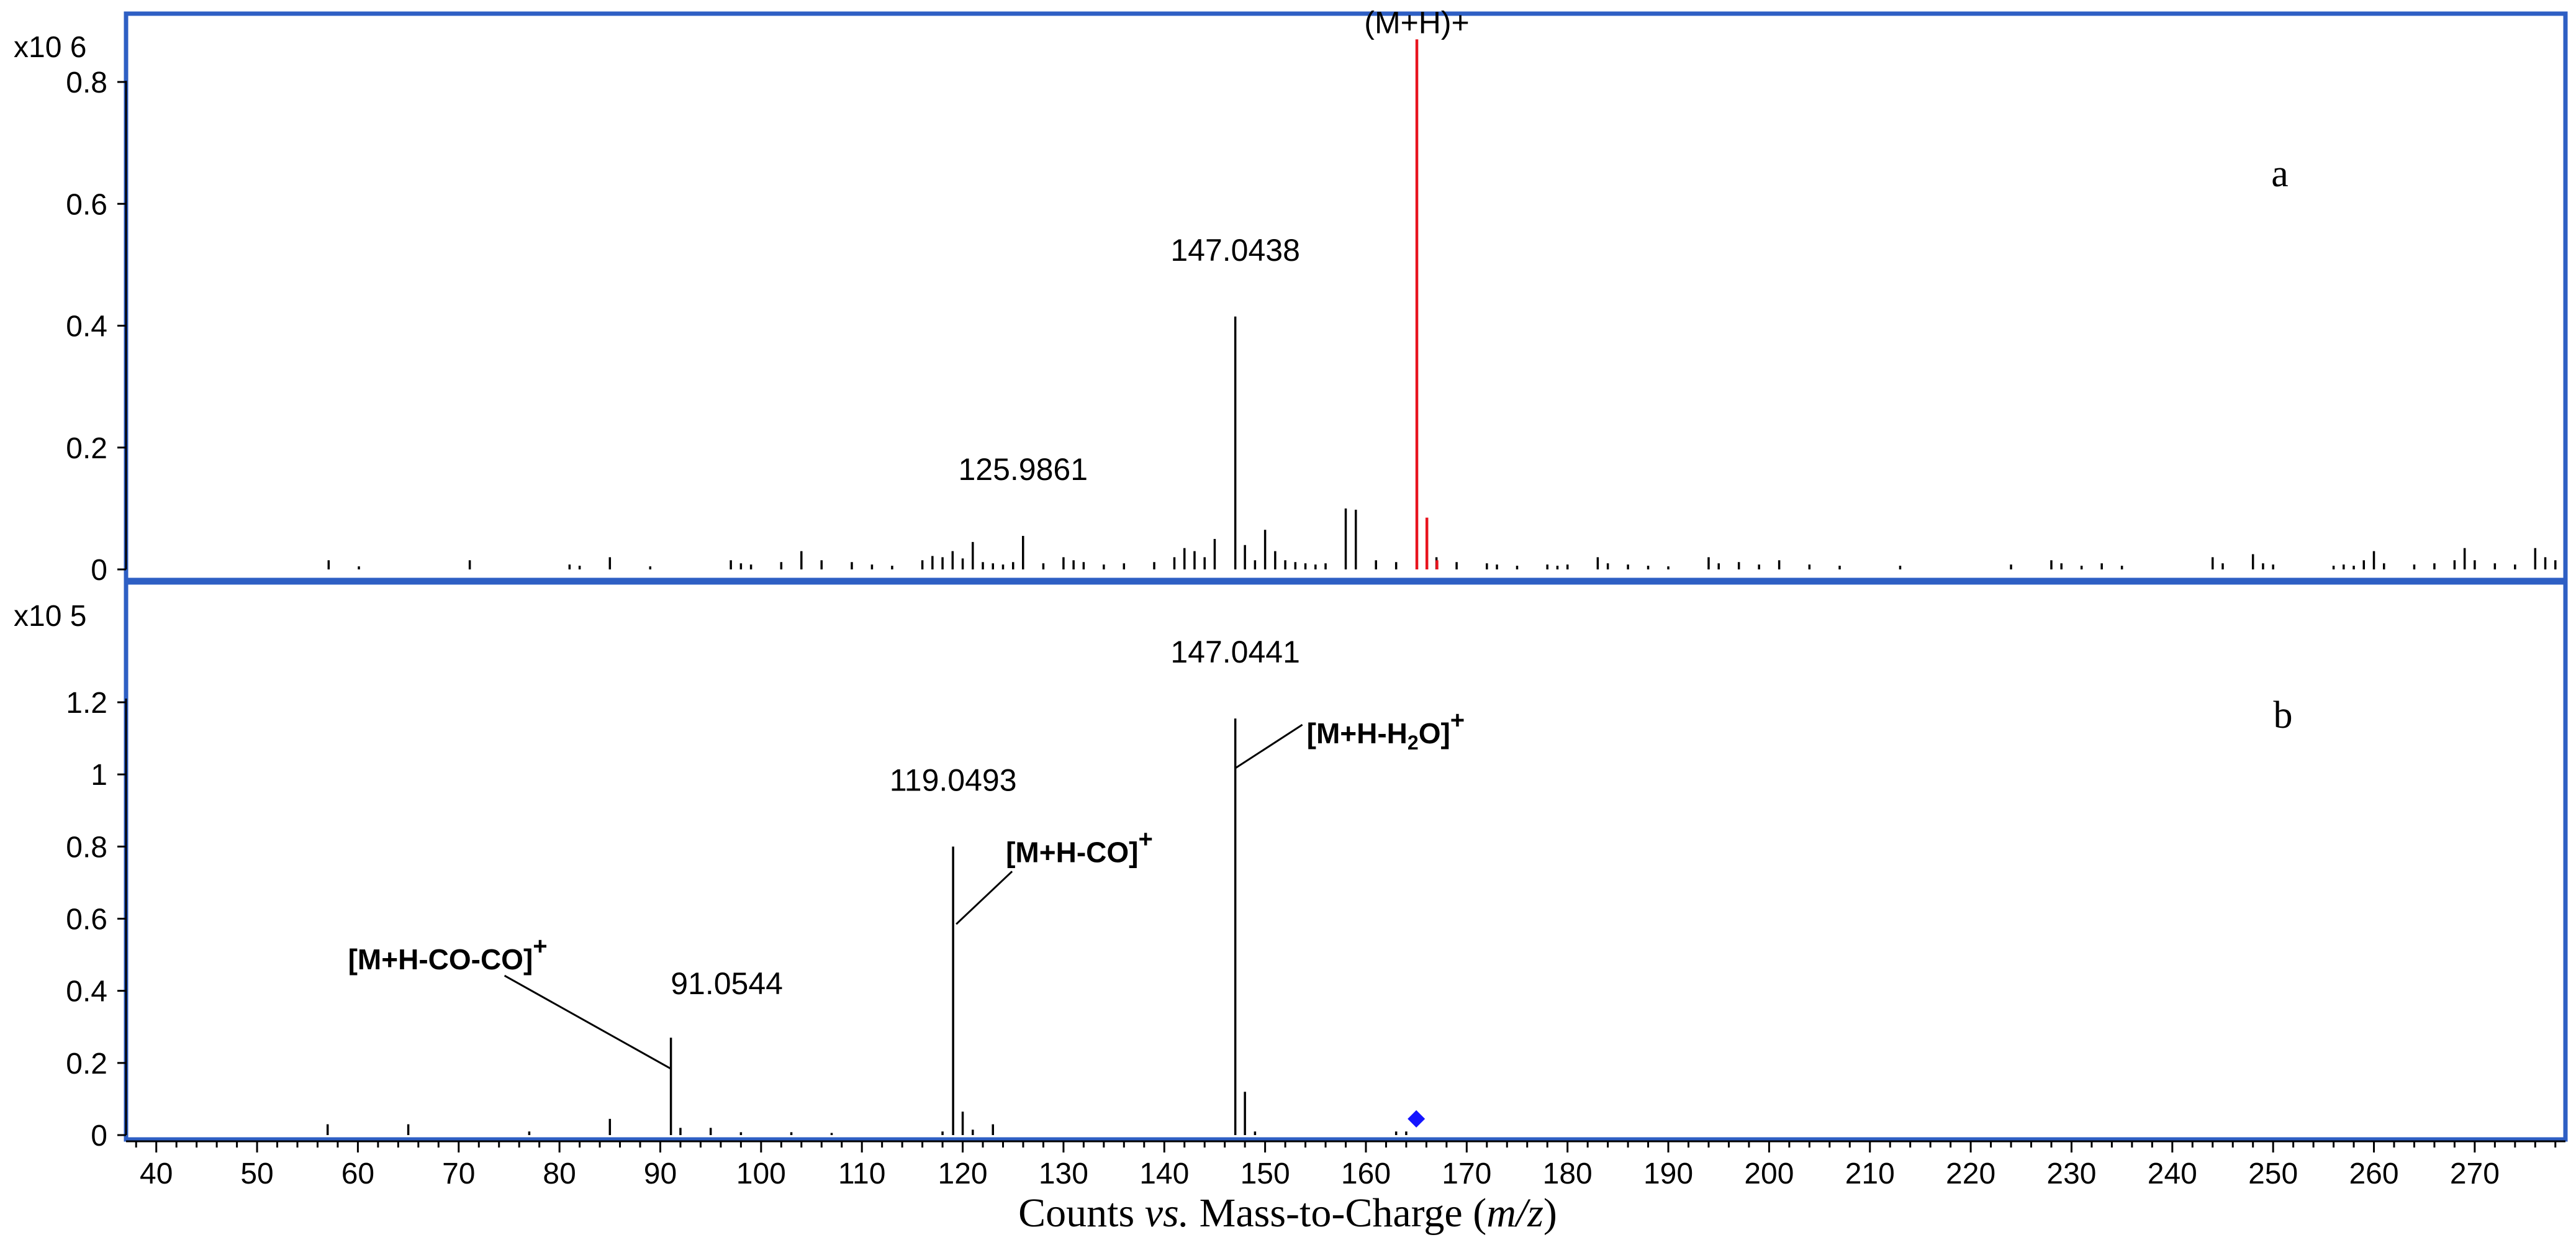  Describe the element at coordinates (86, 703) in the screenshot. I see `y-tick-label: 1.2` at that location.